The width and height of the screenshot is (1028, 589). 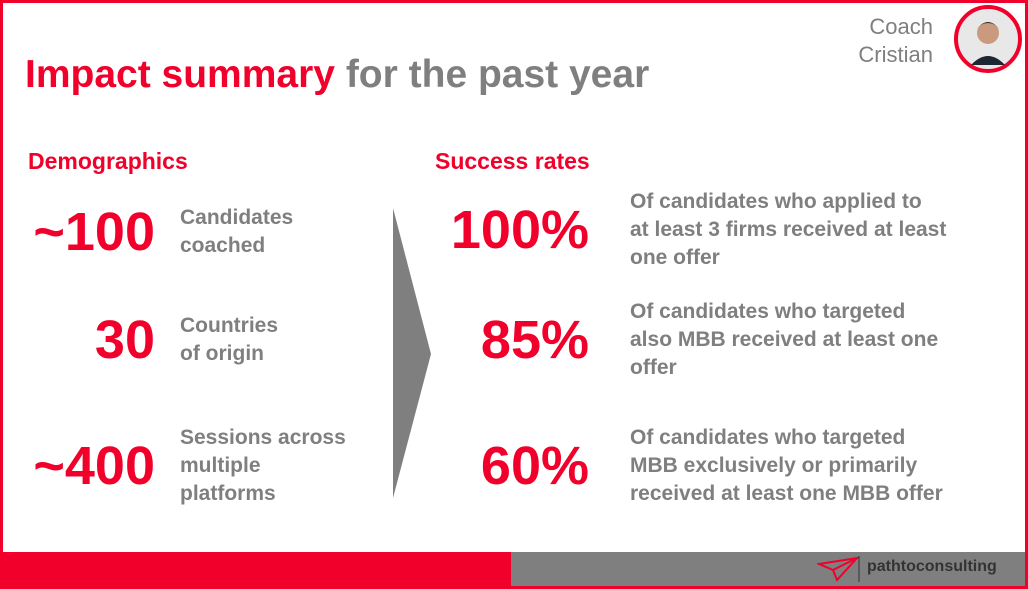 I want to click on stat-label: Of candidates who applied to, so click(x=776, y=201).